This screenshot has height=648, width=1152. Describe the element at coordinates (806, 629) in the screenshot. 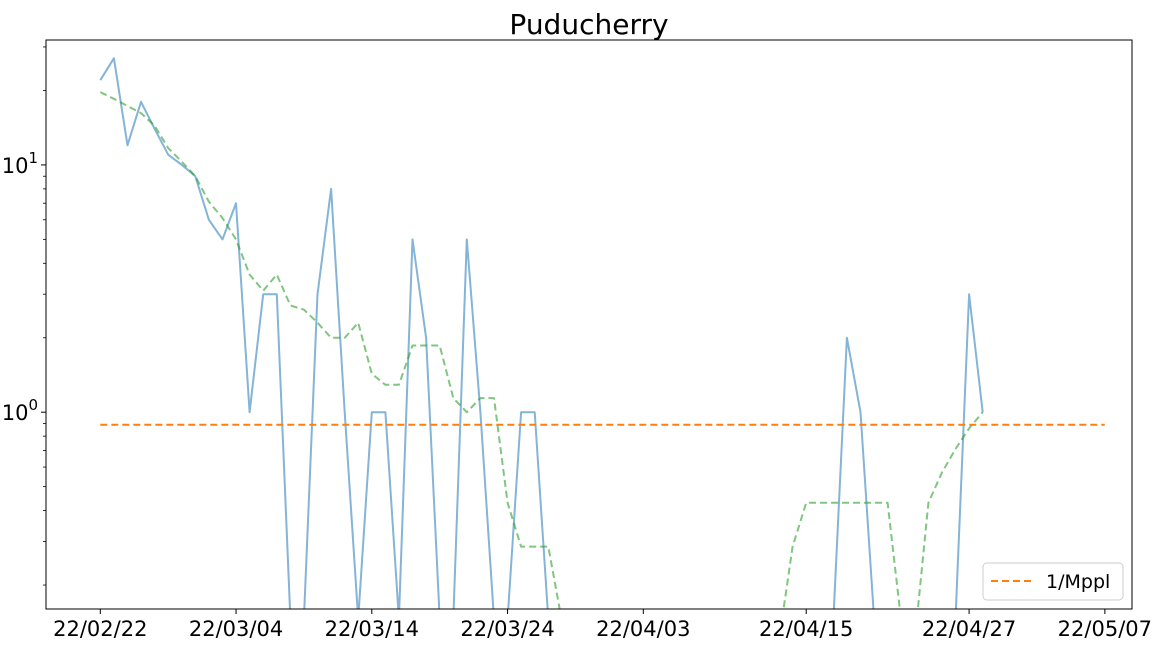

I see `x-tick-label: 22/04/15` at that location.